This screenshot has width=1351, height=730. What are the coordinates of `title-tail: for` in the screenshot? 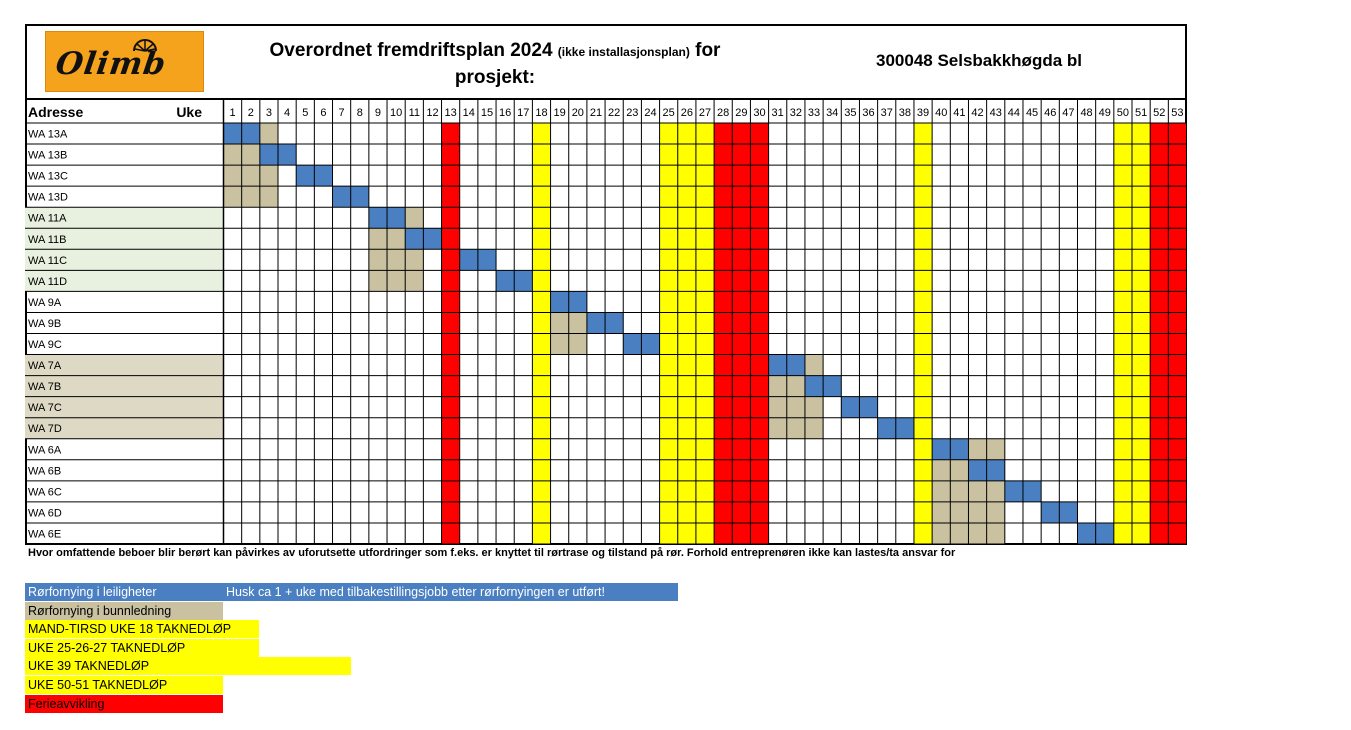 It's located at (708, 50).